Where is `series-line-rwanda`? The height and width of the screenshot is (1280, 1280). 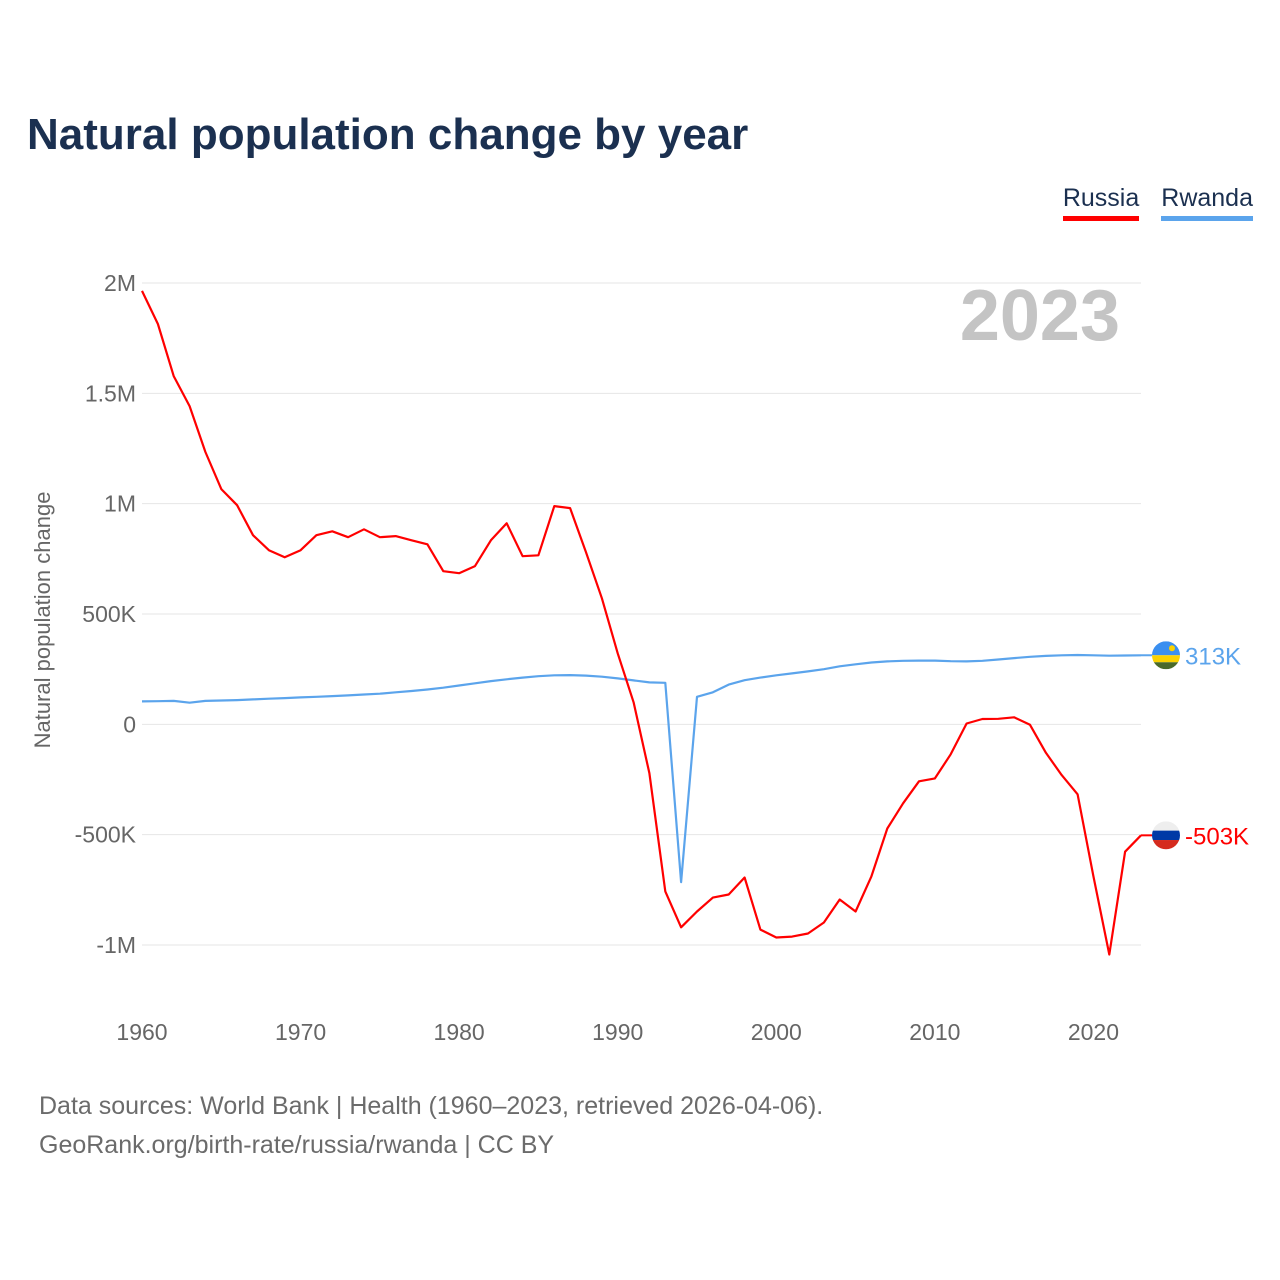 series-line-rwanda is located at coordinates (641, 768).